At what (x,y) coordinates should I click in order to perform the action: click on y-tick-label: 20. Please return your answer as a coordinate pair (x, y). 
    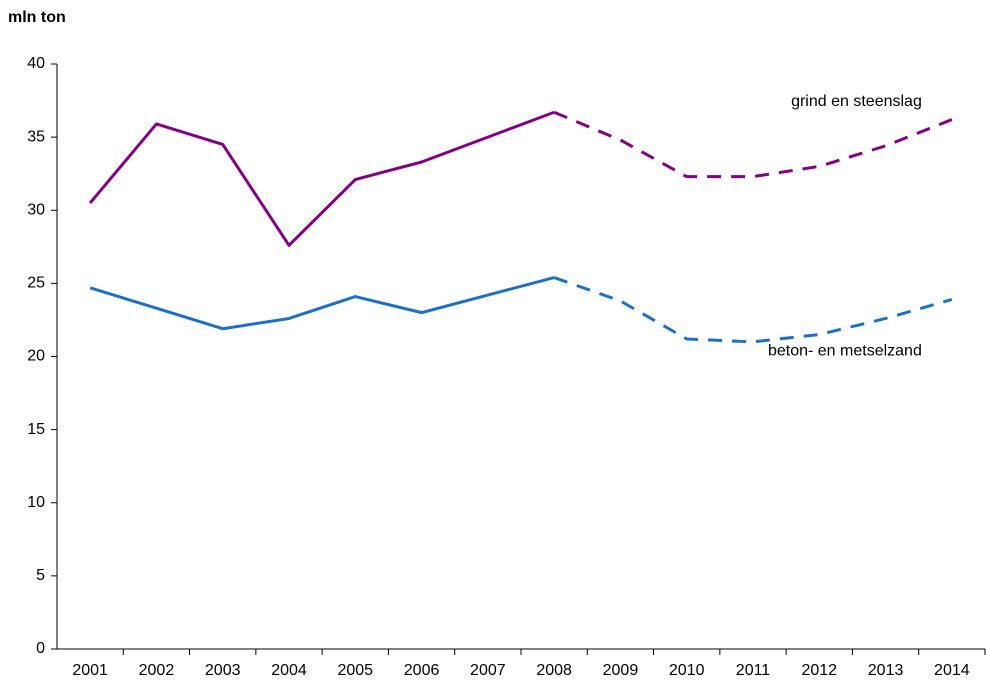
    Looking at the image, I should click on (36, 356).